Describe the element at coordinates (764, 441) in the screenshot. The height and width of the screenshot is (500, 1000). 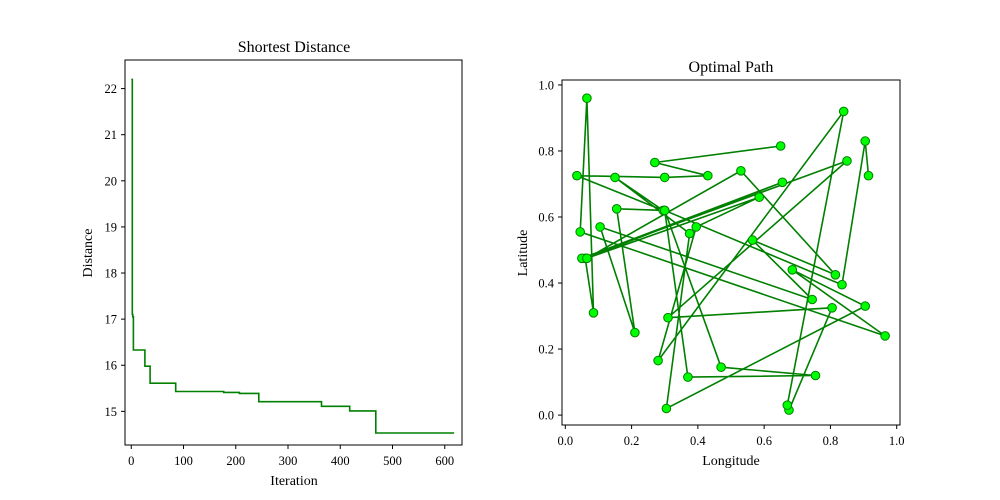
I see `x-tick-label: 0.6` at that location.